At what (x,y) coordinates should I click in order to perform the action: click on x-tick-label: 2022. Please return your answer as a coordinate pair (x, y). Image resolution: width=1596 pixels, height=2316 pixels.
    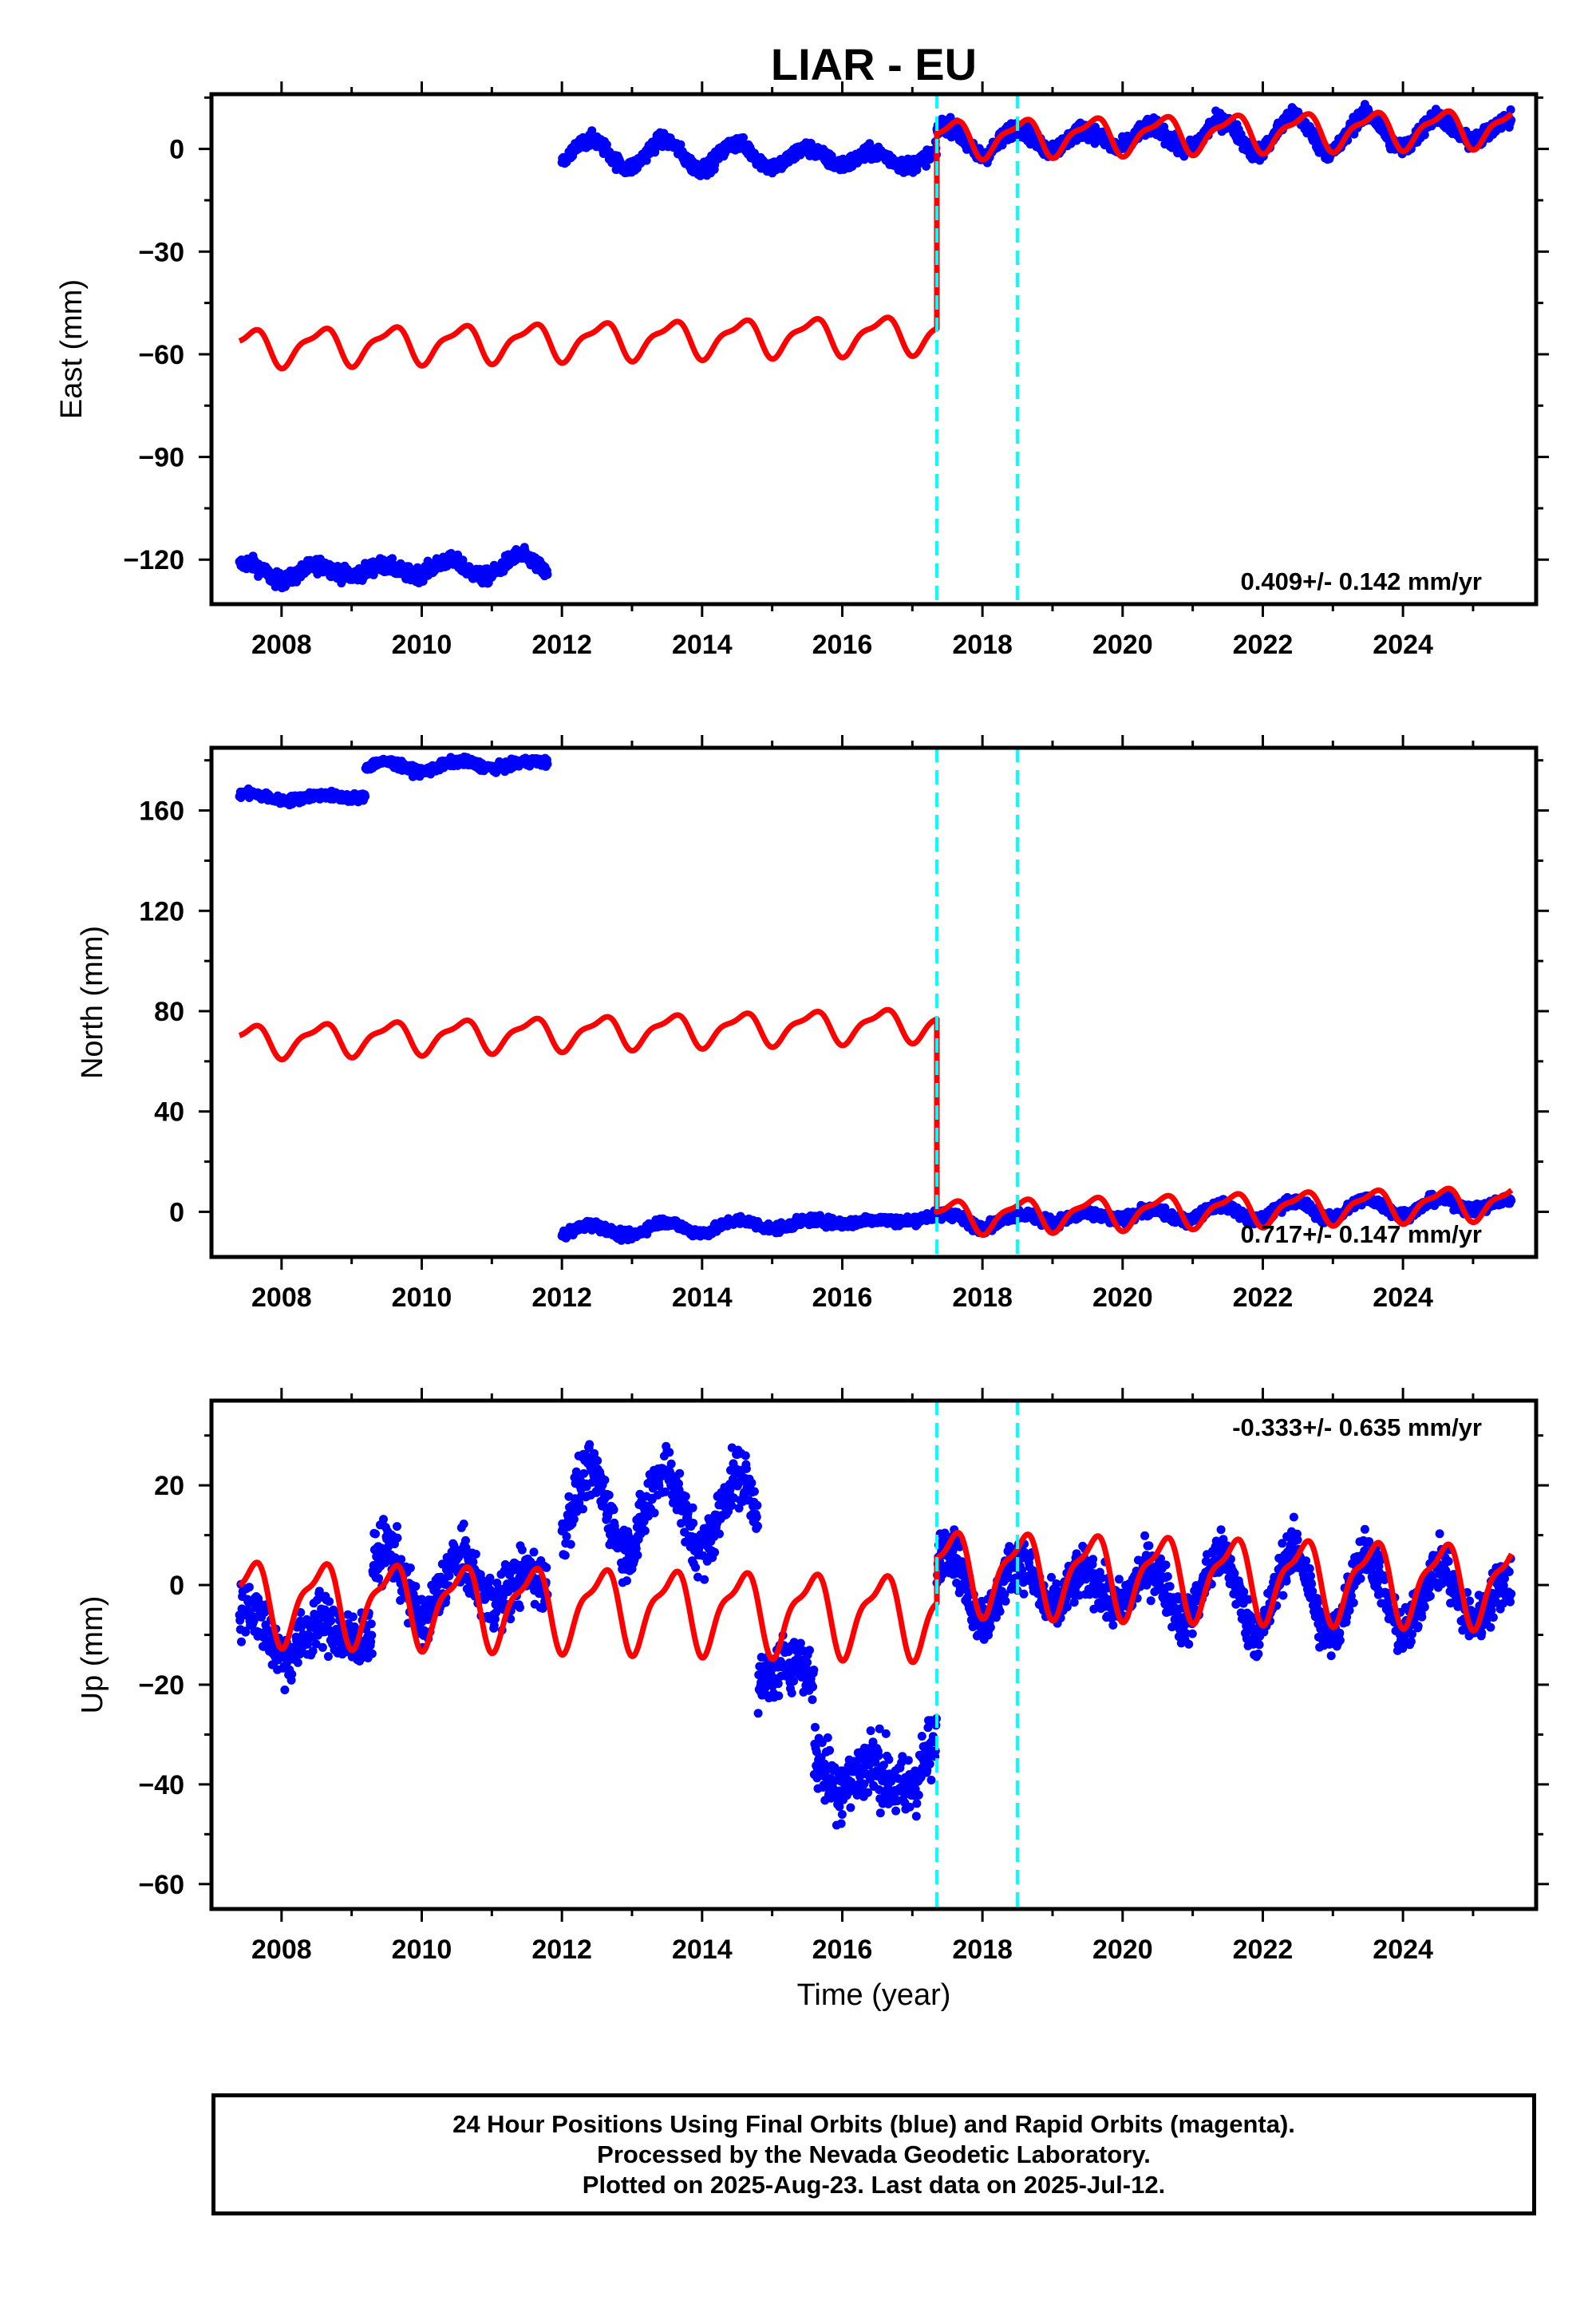
    Looking at the image, I should click on (1263, 645).